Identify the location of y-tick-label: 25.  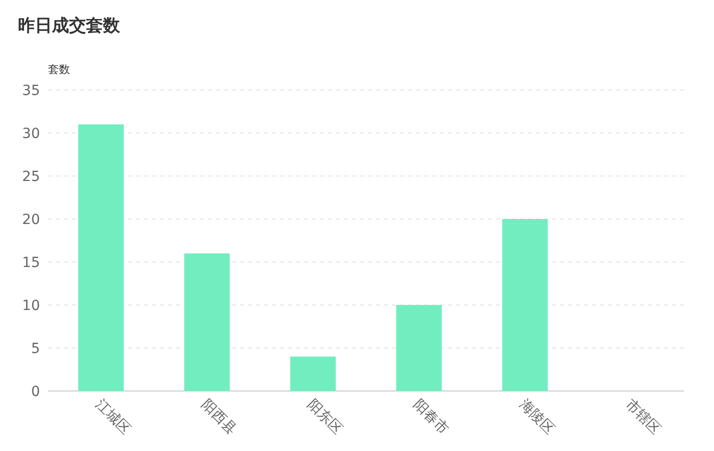
(31, 177).